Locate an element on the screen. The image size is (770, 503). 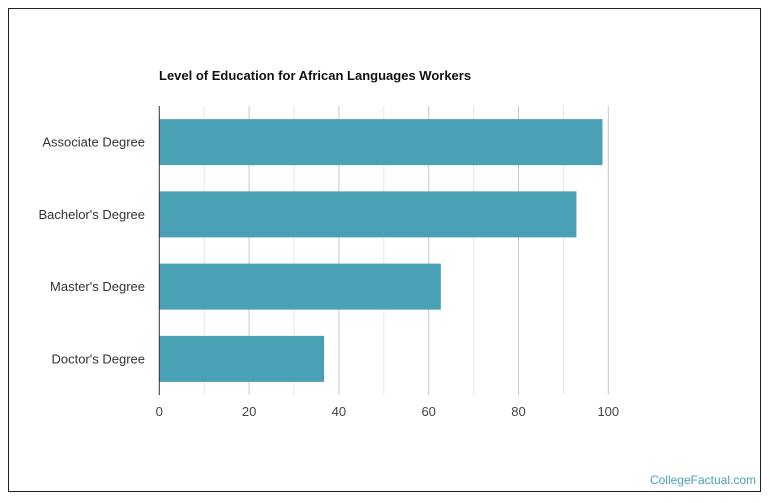
x-tick-label: 20 is located at coordinates (249, 411).